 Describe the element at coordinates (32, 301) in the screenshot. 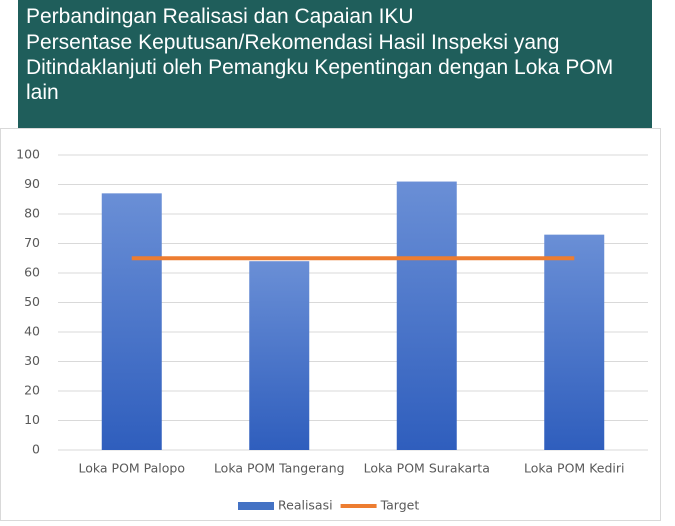

I see `y-tick-label: 50` at that location.